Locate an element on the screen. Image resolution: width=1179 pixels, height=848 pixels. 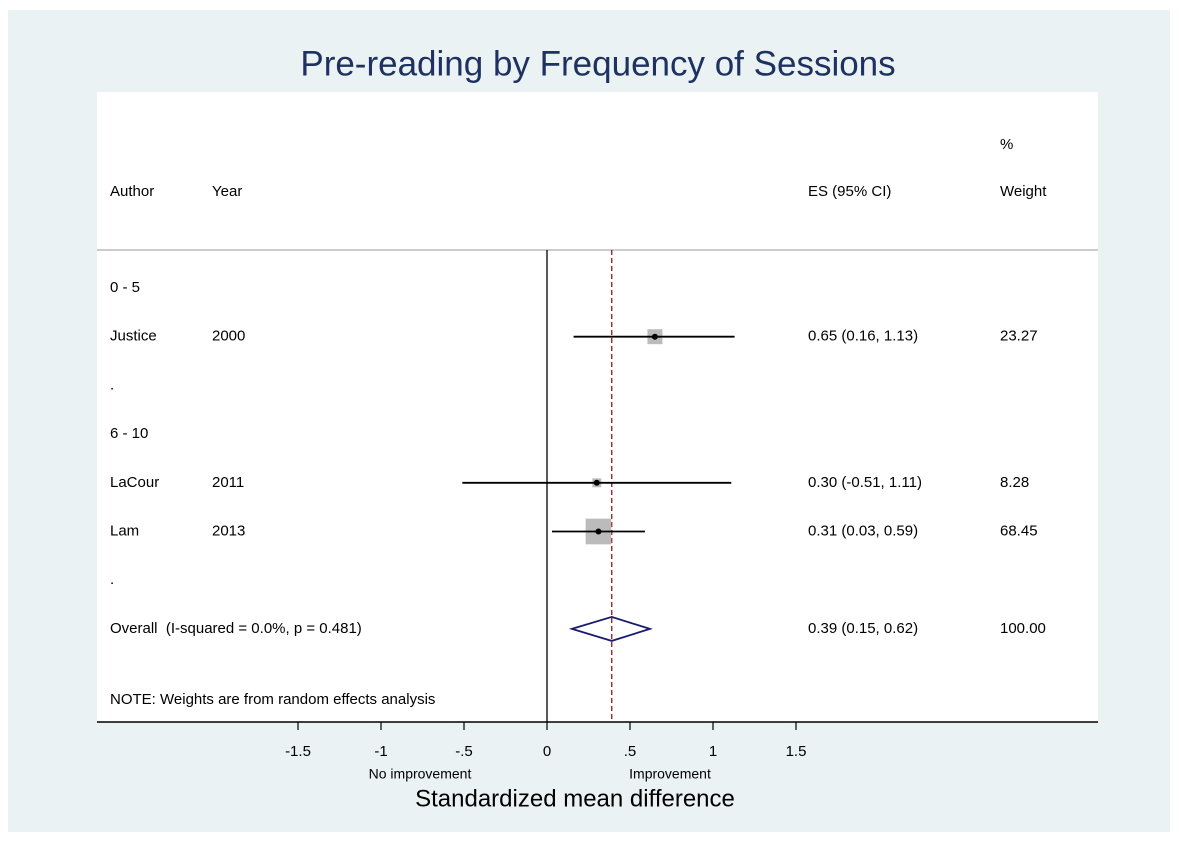
x-side-label: No improvement is located at coordinates (420, 774).